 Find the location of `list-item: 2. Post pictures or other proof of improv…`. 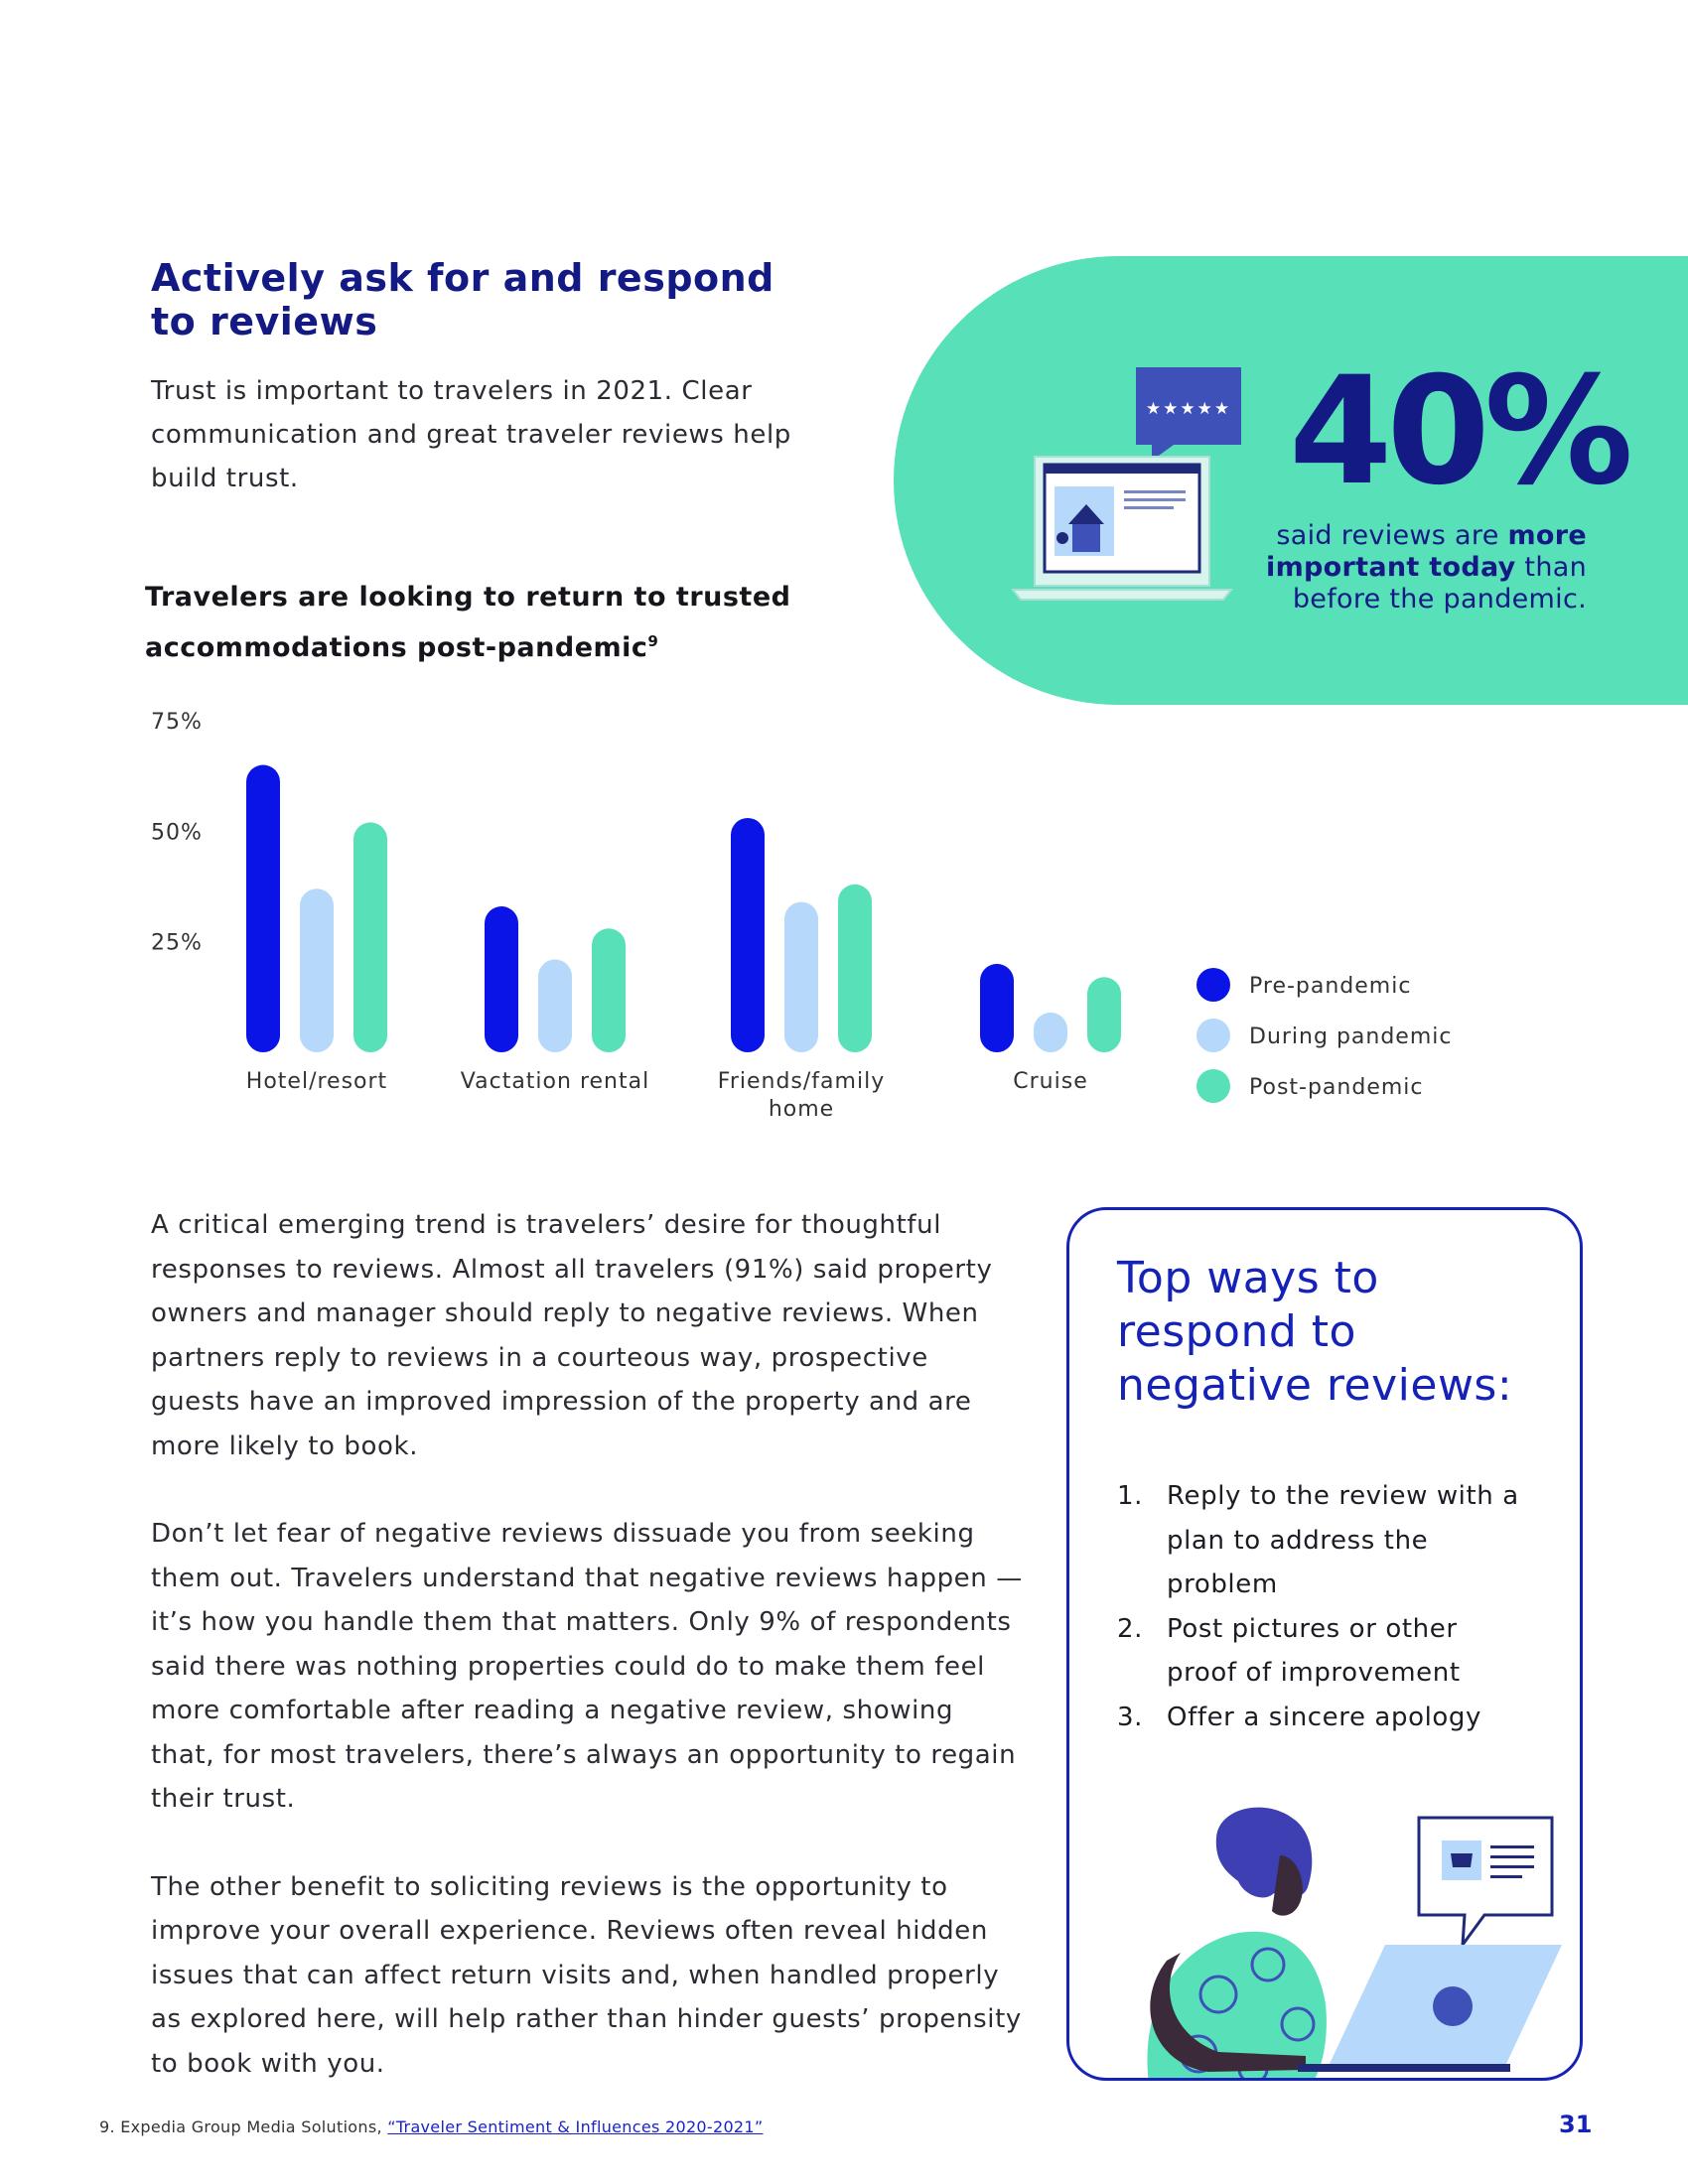

list-item: 2. Post pictures or other proof of improv… is located at coordinates (1289, 1651).